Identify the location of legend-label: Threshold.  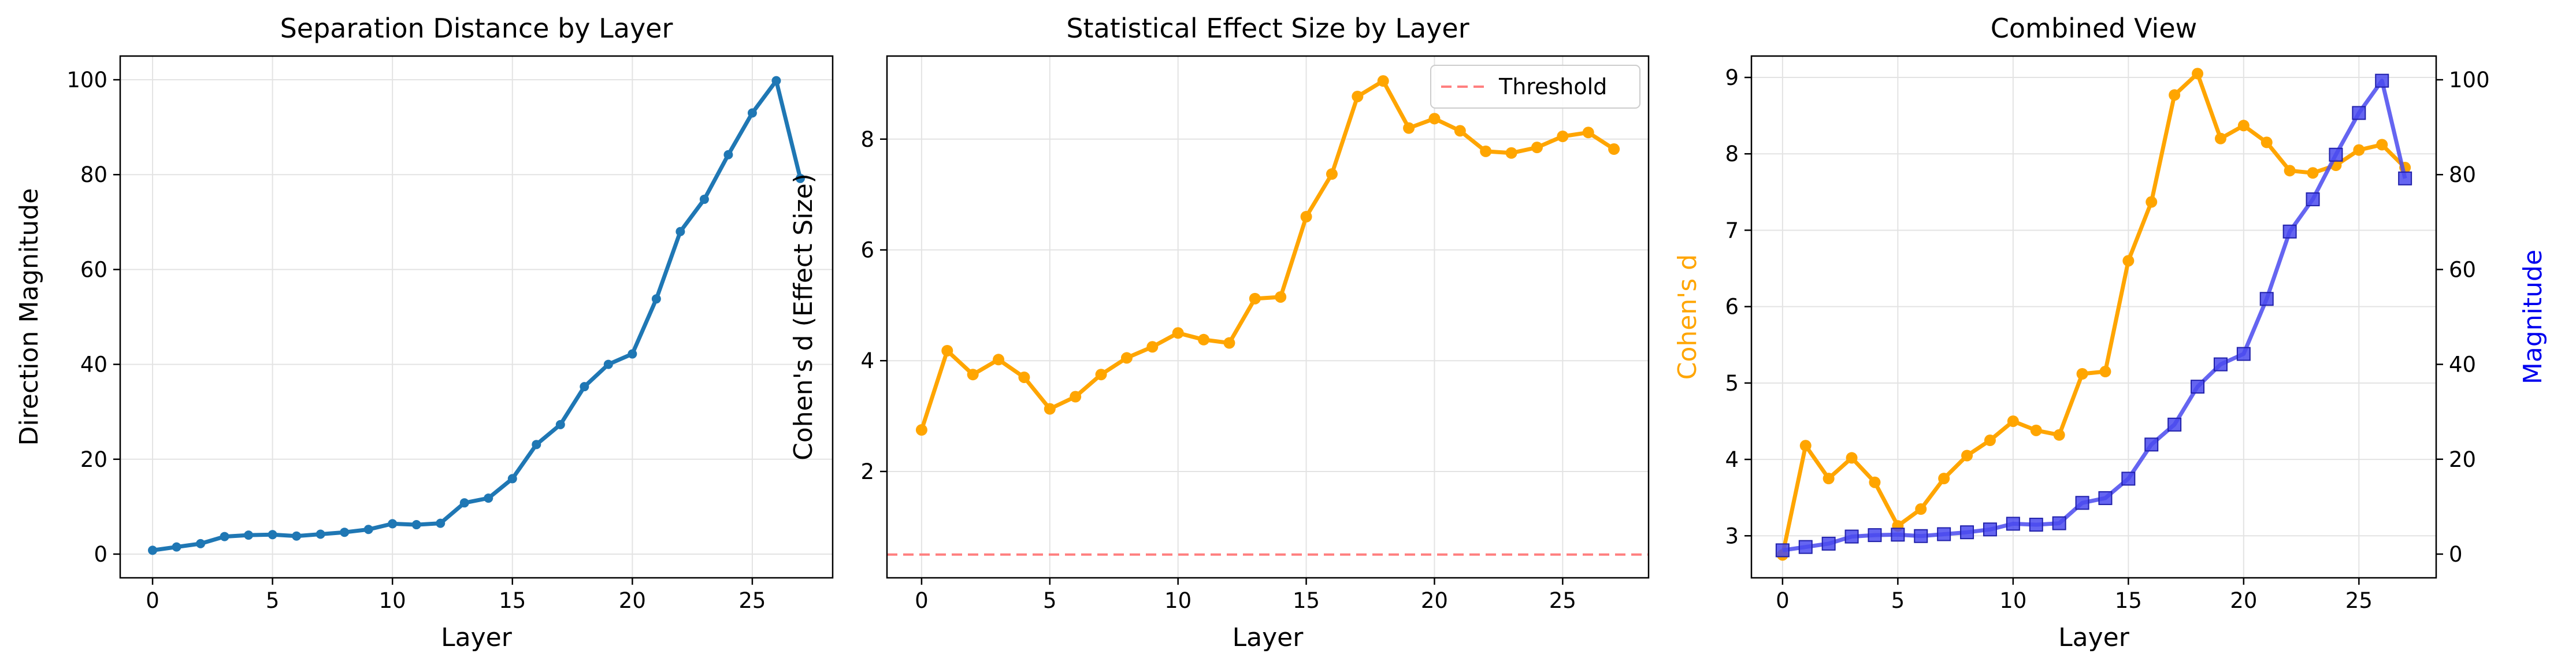
(1553, 86).